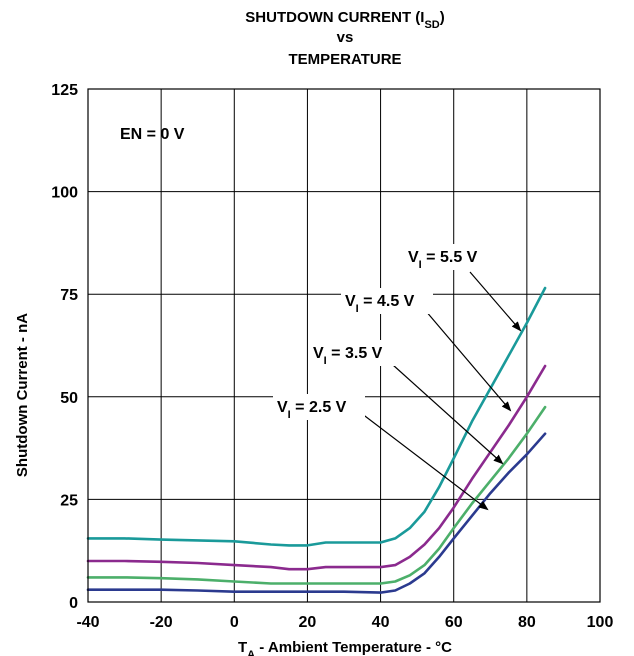 Image resolution: width=634 pixels, height=656 pixels. What do you see at coordinates (152, 134) in the screenshot?
I see `condition-label: EN = 0 V` at bounding box center [152, 134].